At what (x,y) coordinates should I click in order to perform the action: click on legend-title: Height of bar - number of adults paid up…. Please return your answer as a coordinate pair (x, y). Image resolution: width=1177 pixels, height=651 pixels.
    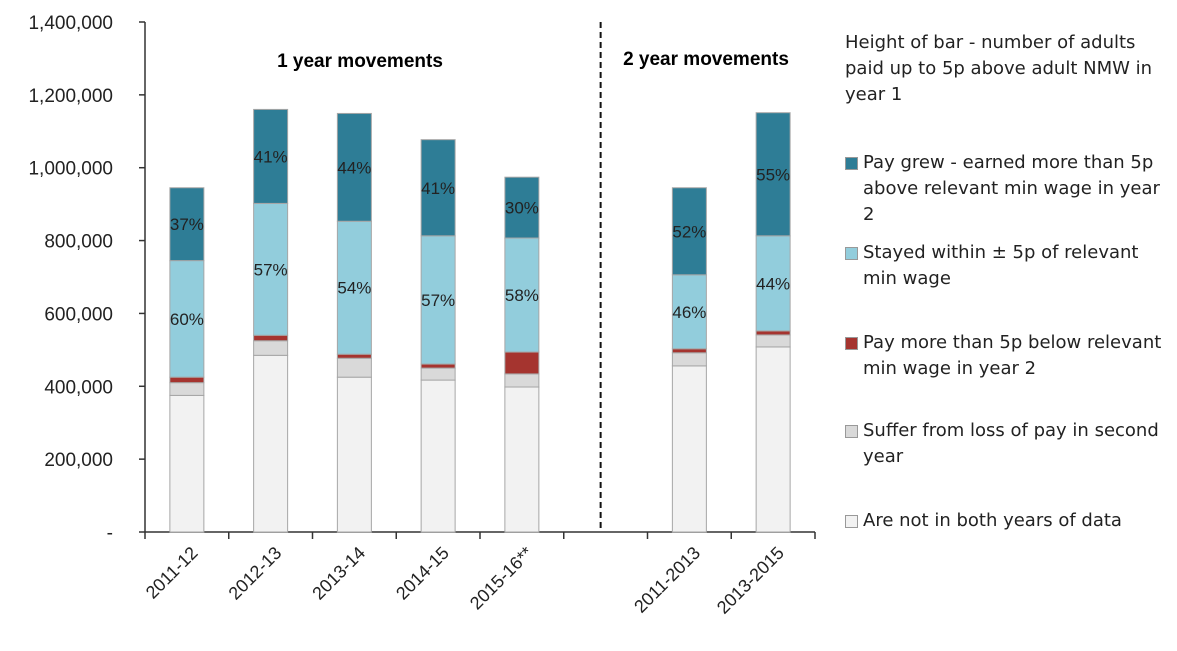
    Looking at the image, I should click on (999, 68).